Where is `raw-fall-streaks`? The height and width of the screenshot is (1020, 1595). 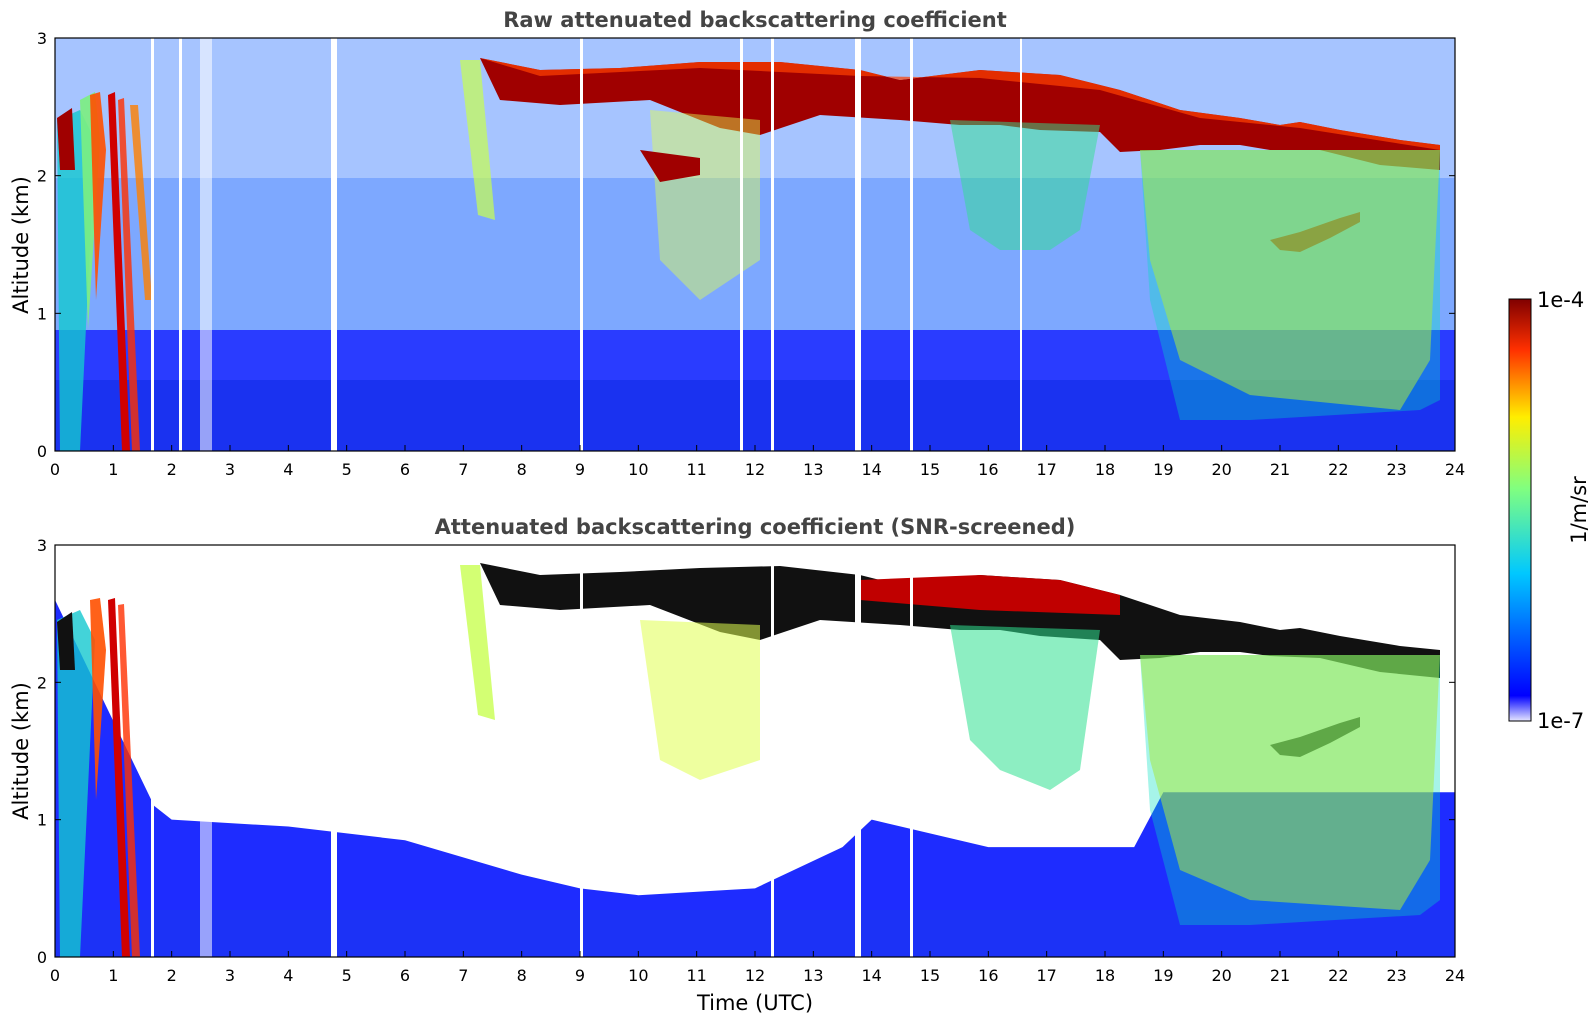 raw-fall-streaks is located at coordinates (1290, 280).